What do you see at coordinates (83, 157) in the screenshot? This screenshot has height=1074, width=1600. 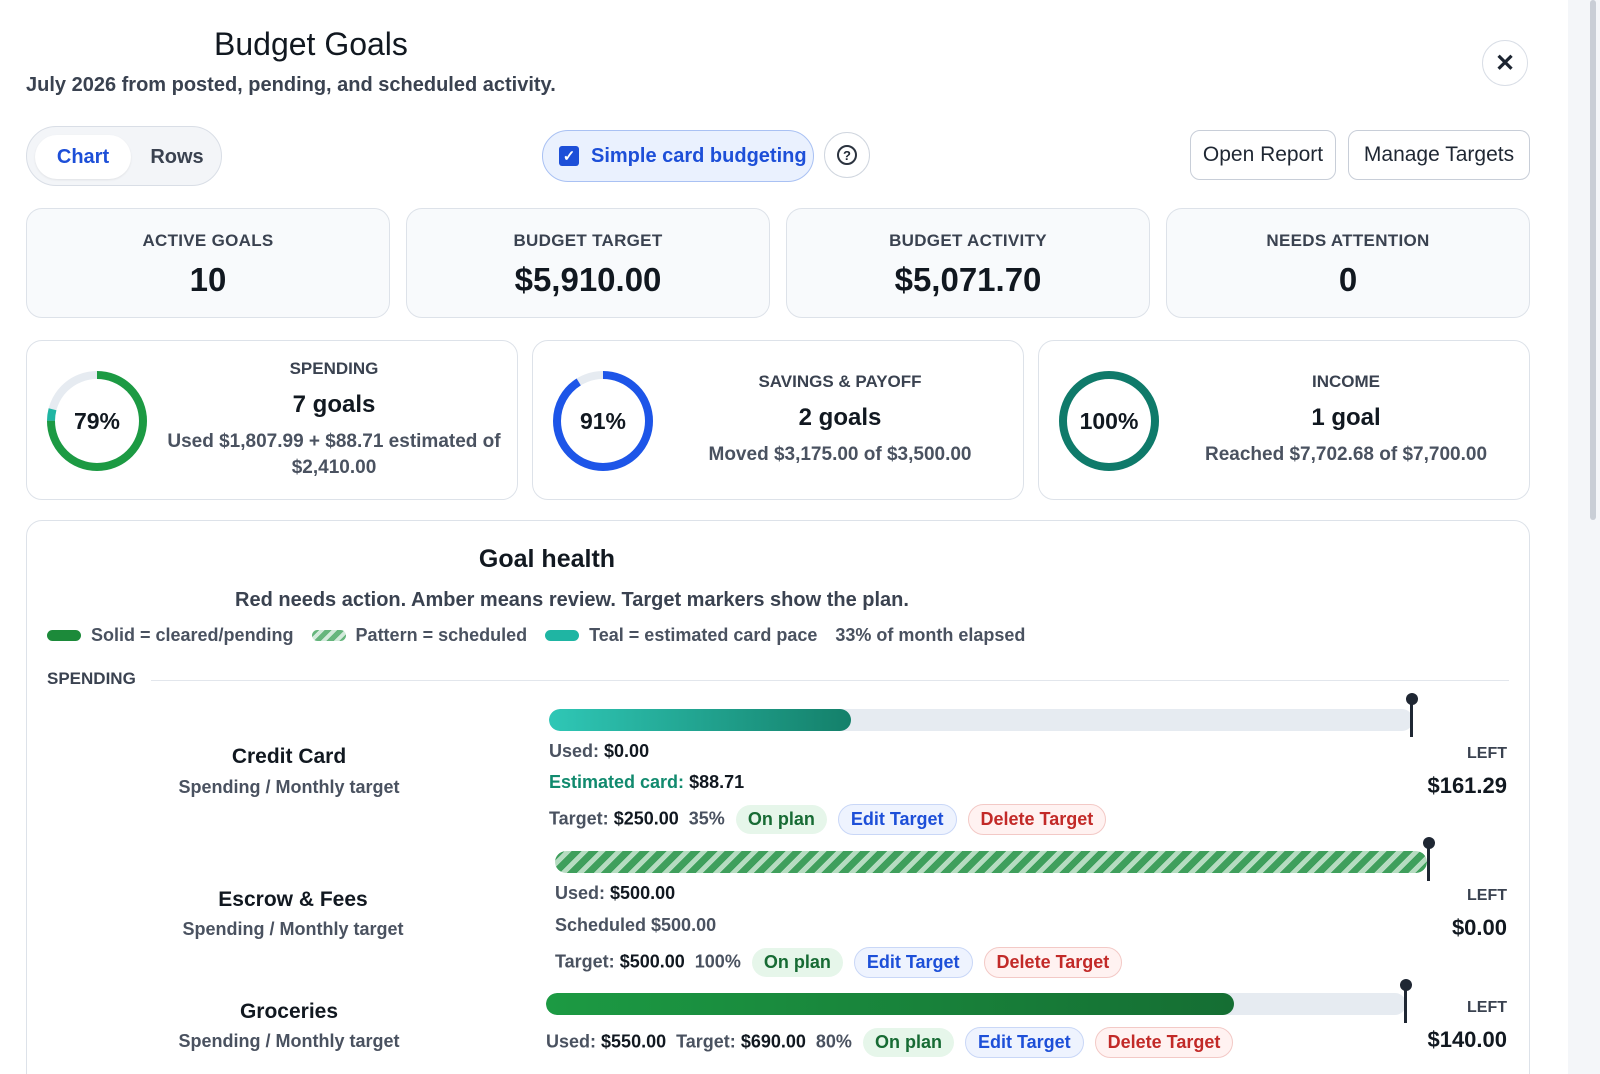 I see `tab-chart: Chart` at bounding box center [83, 157].